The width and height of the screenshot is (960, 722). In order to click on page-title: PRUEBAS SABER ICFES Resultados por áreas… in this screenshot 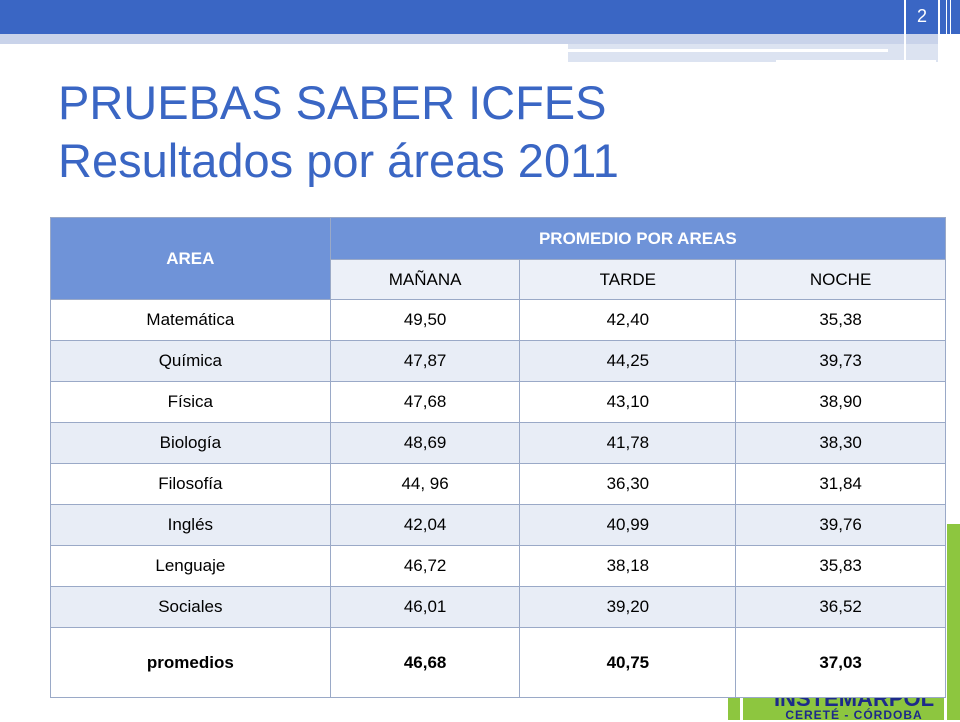, I will do `click(488, 132)`.